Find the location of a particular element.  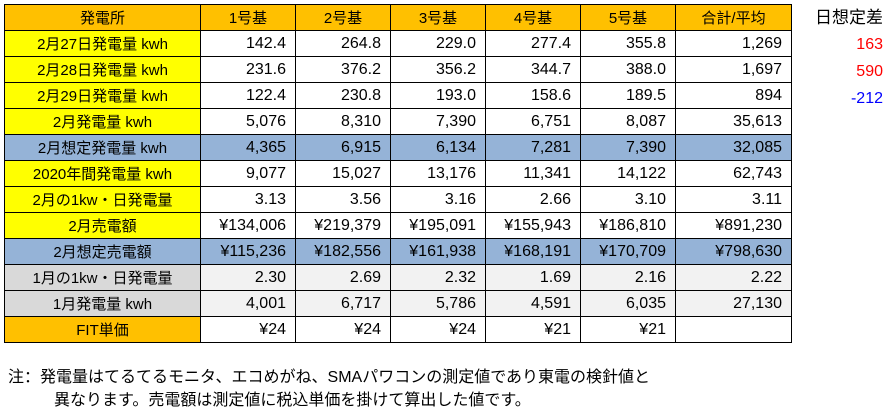

data-cell: 231.6 is located at coordinates (248, 69).